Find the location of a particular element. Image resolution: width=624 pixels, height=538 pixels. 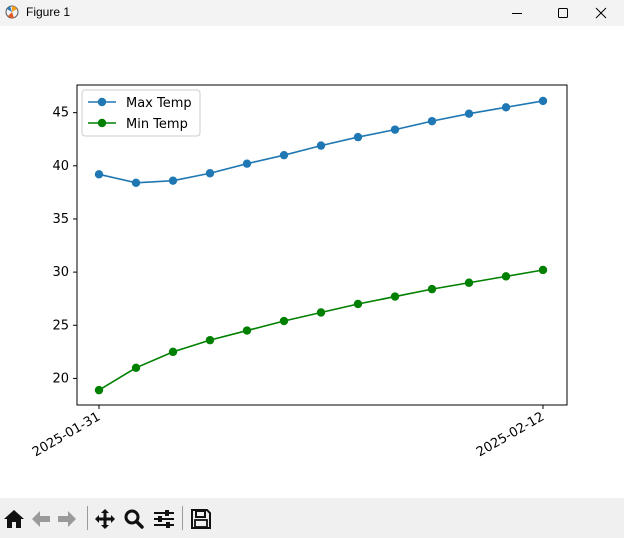

configure-subplots-icon is located at coordinates (164, 519).